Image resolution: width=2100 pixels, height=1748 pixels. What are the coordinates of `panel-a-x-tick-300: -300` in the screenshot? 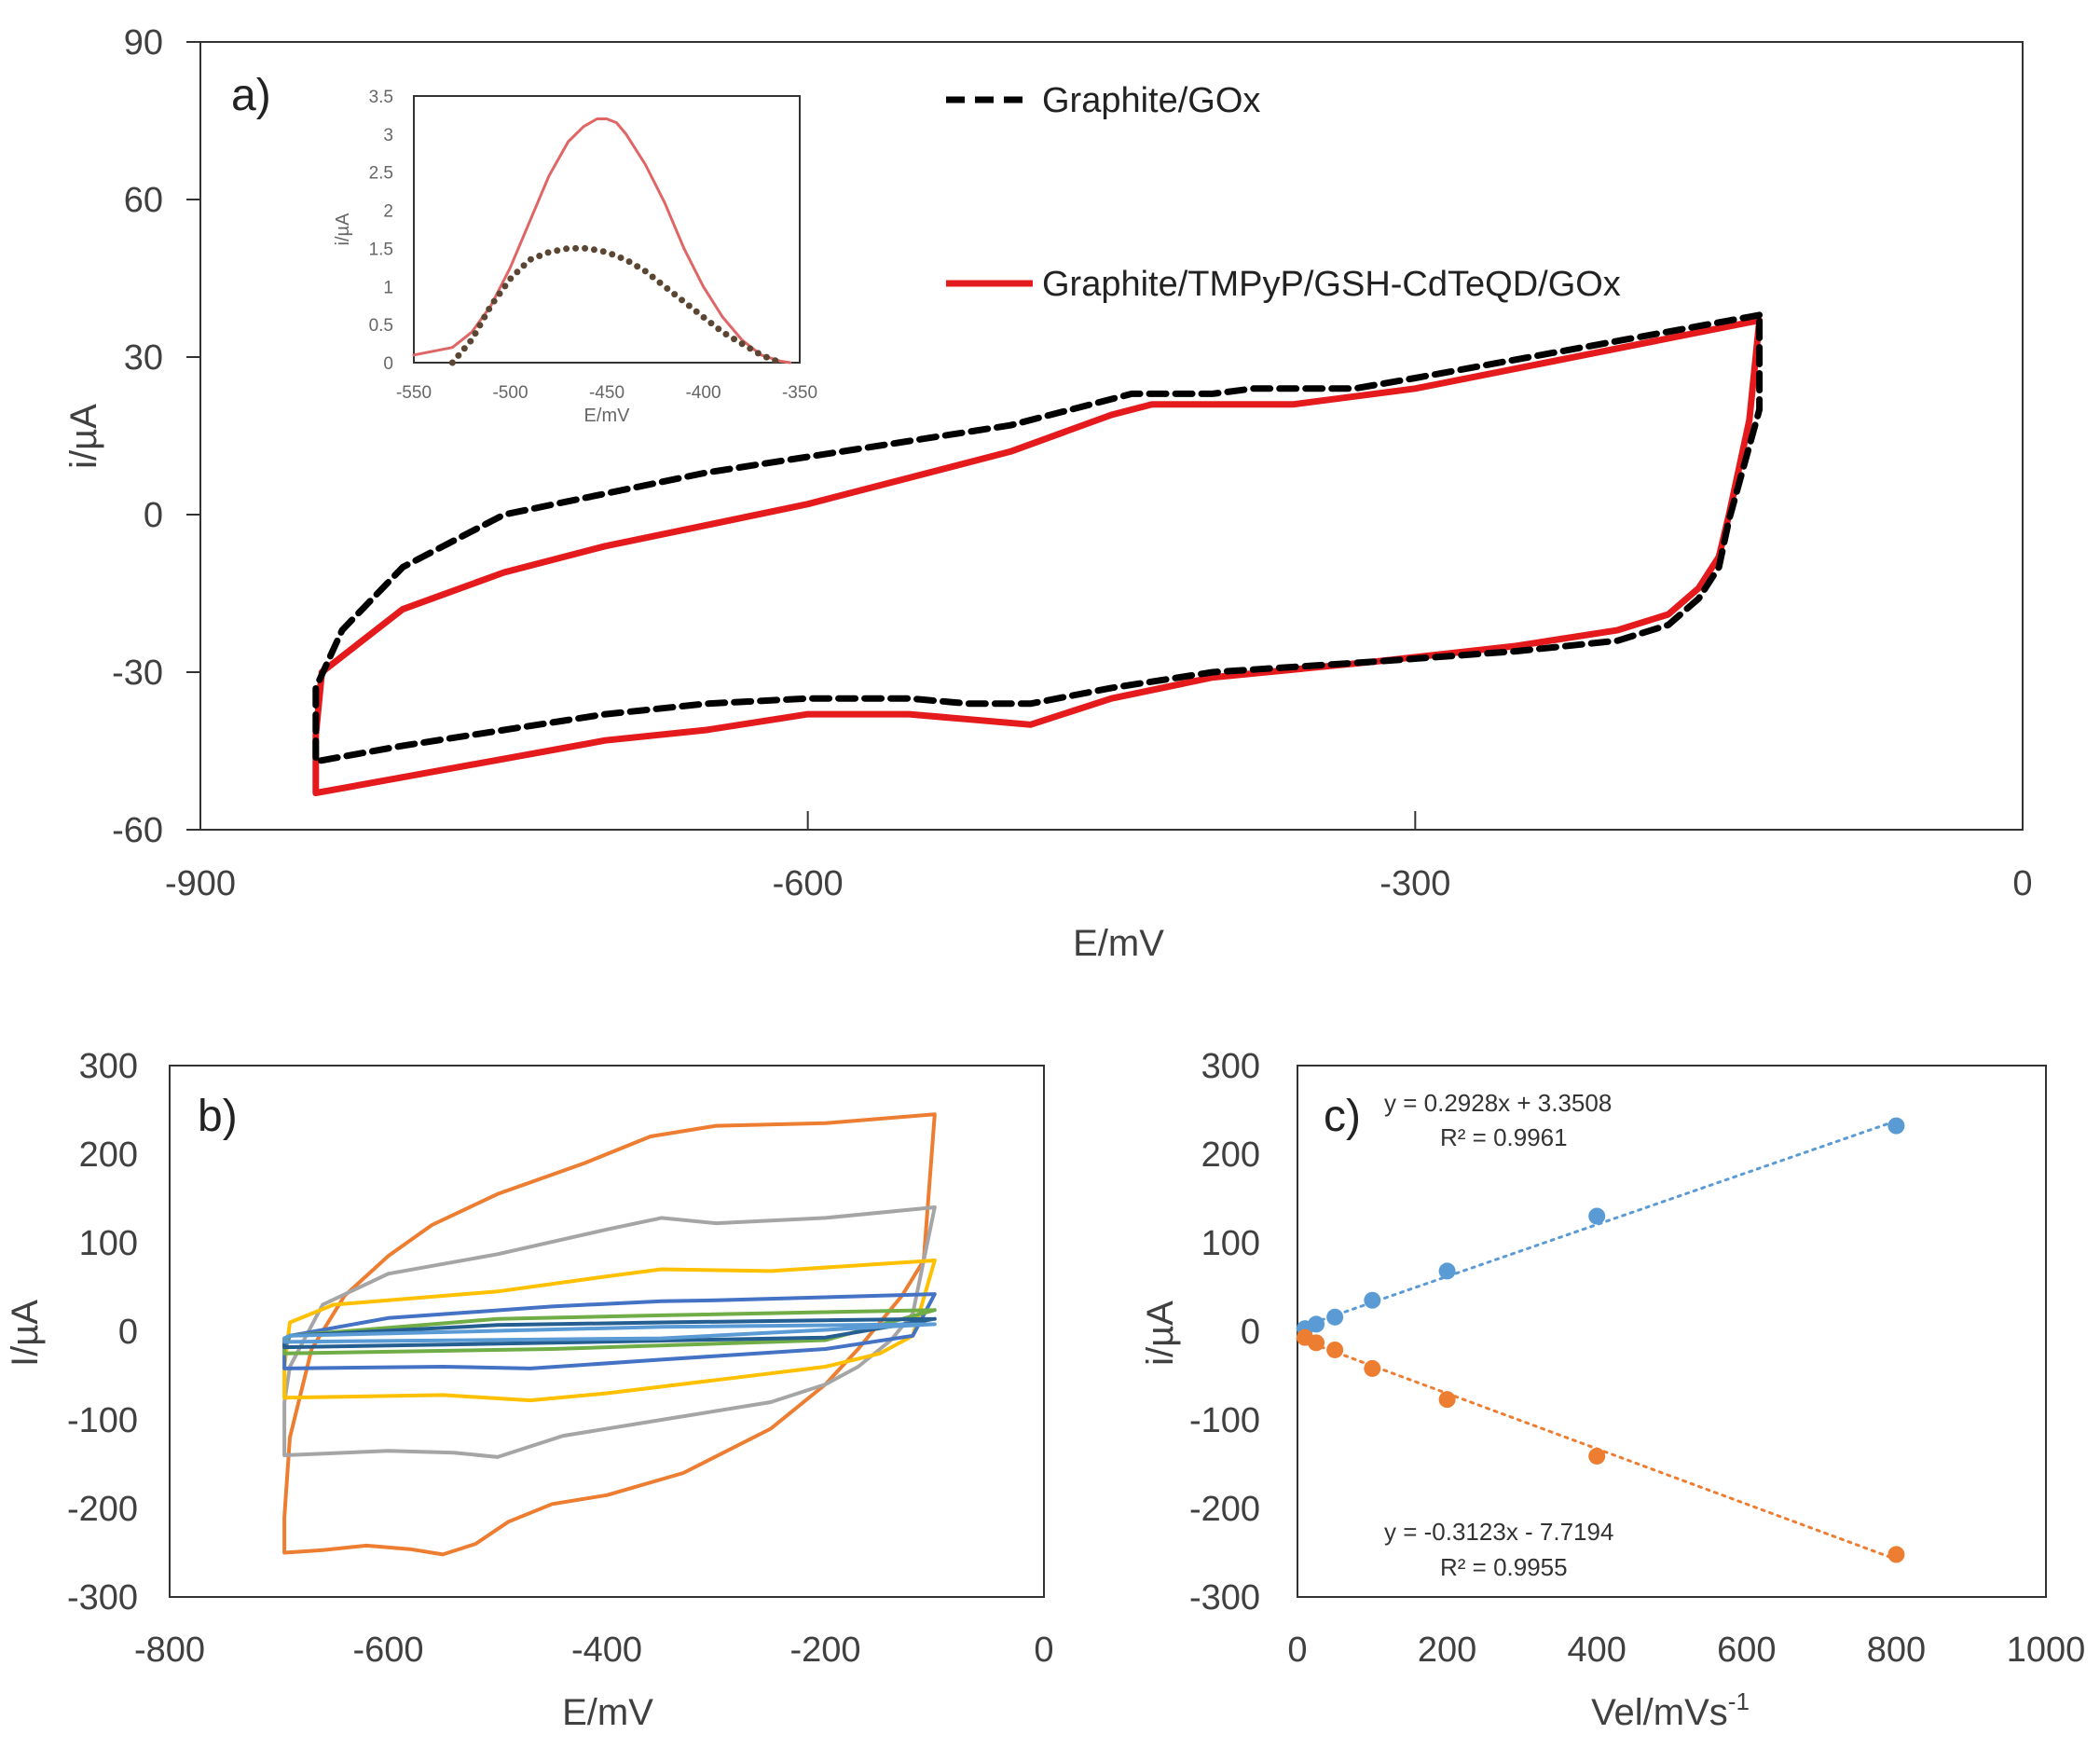 It's located at (1415, 883).